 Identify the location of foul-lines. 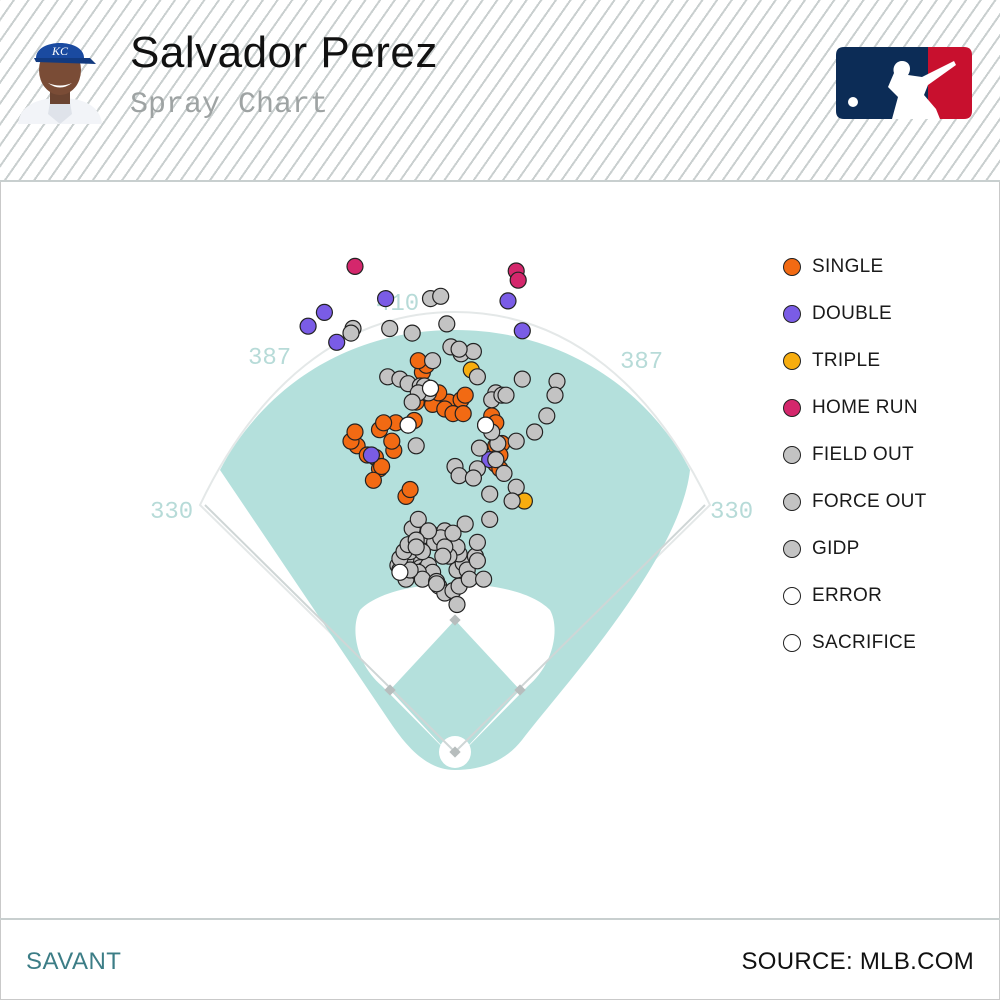
(455, 628).